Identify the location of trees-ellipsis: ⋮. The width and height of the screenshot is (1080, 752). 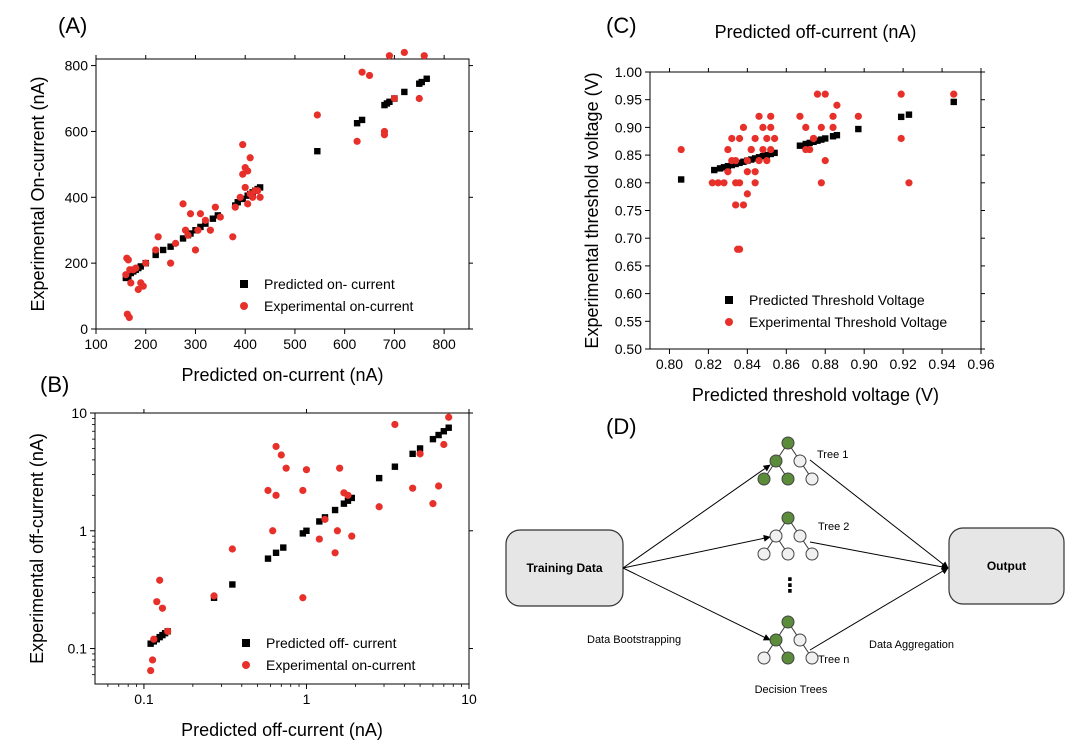
(790, 586).